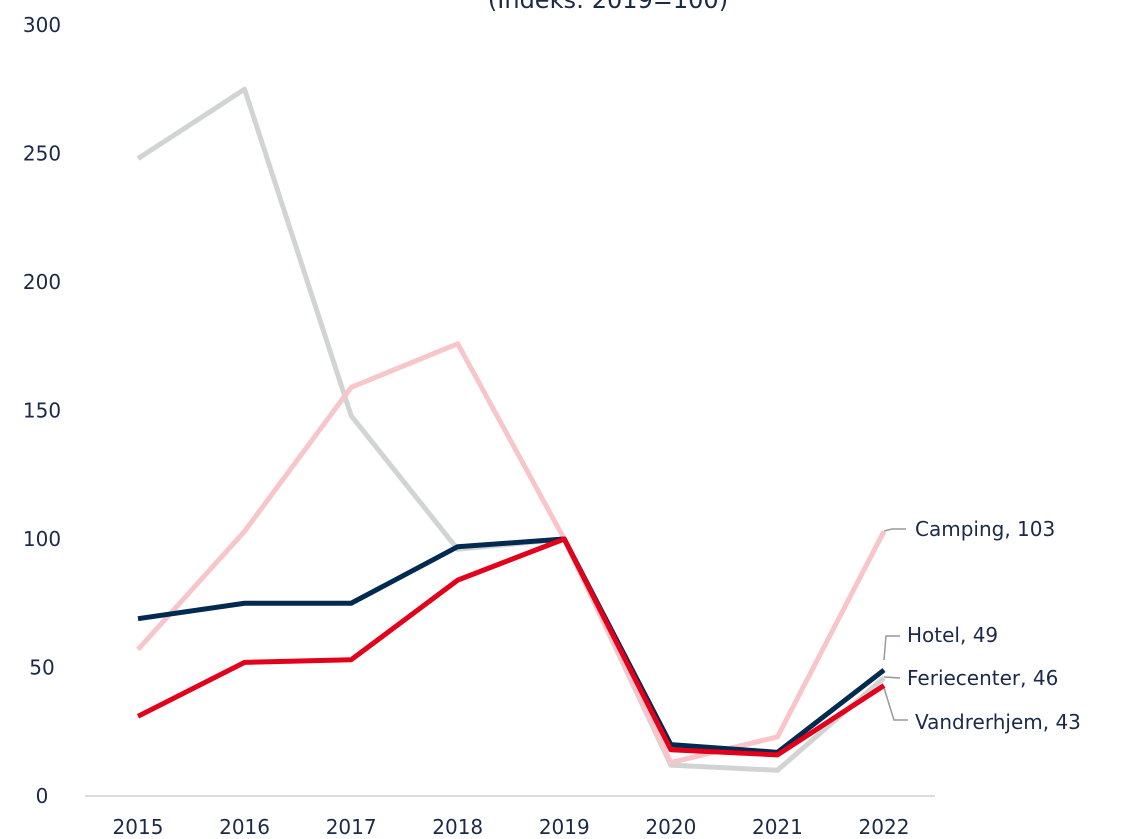  I want to click on x-tick-label: 2015, so click(138, 827).